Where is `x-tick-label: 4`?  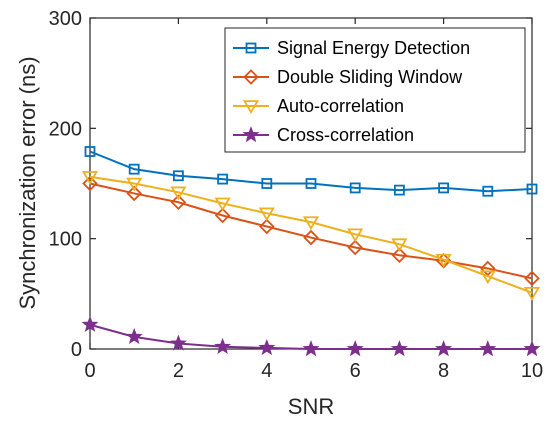
x-tick-label: 4 is located at coordinates (266, 371).